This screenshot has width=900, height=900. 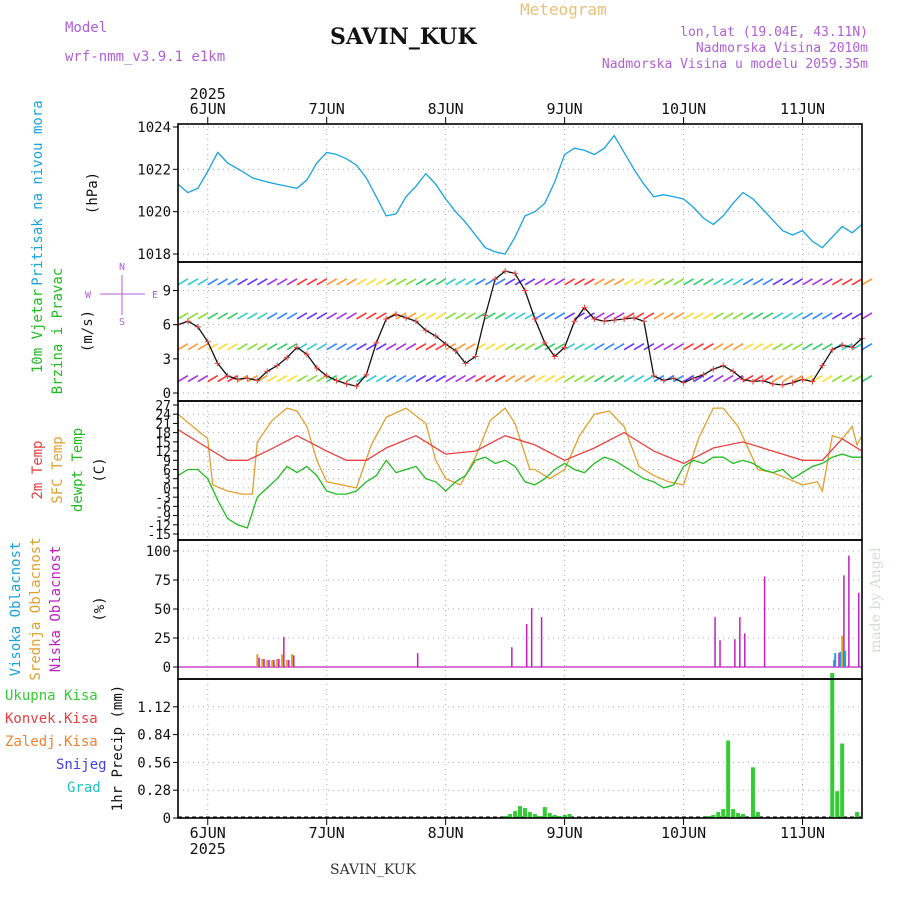 I want to click on temp-label-sfc: SFC Temp, so click(x=58, y=469).